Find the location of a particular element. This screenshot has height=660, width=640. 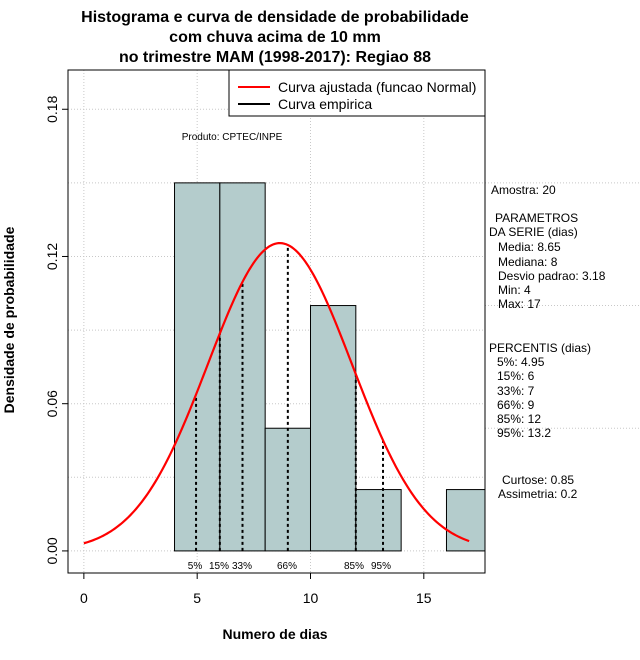

legend-box is located at coordinates (357, 93).